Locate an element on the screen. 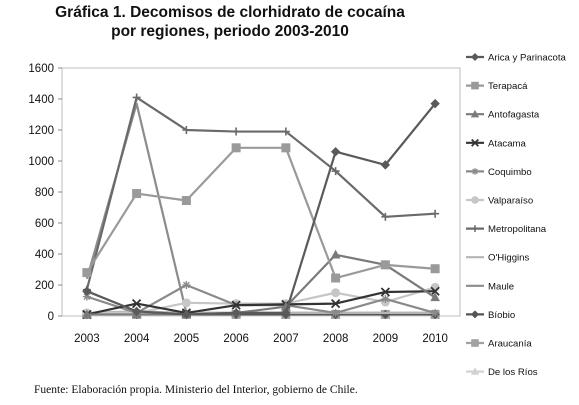 The image size is (579, 405). legend-label: O'Higgins is located at coordinates (508, 258).